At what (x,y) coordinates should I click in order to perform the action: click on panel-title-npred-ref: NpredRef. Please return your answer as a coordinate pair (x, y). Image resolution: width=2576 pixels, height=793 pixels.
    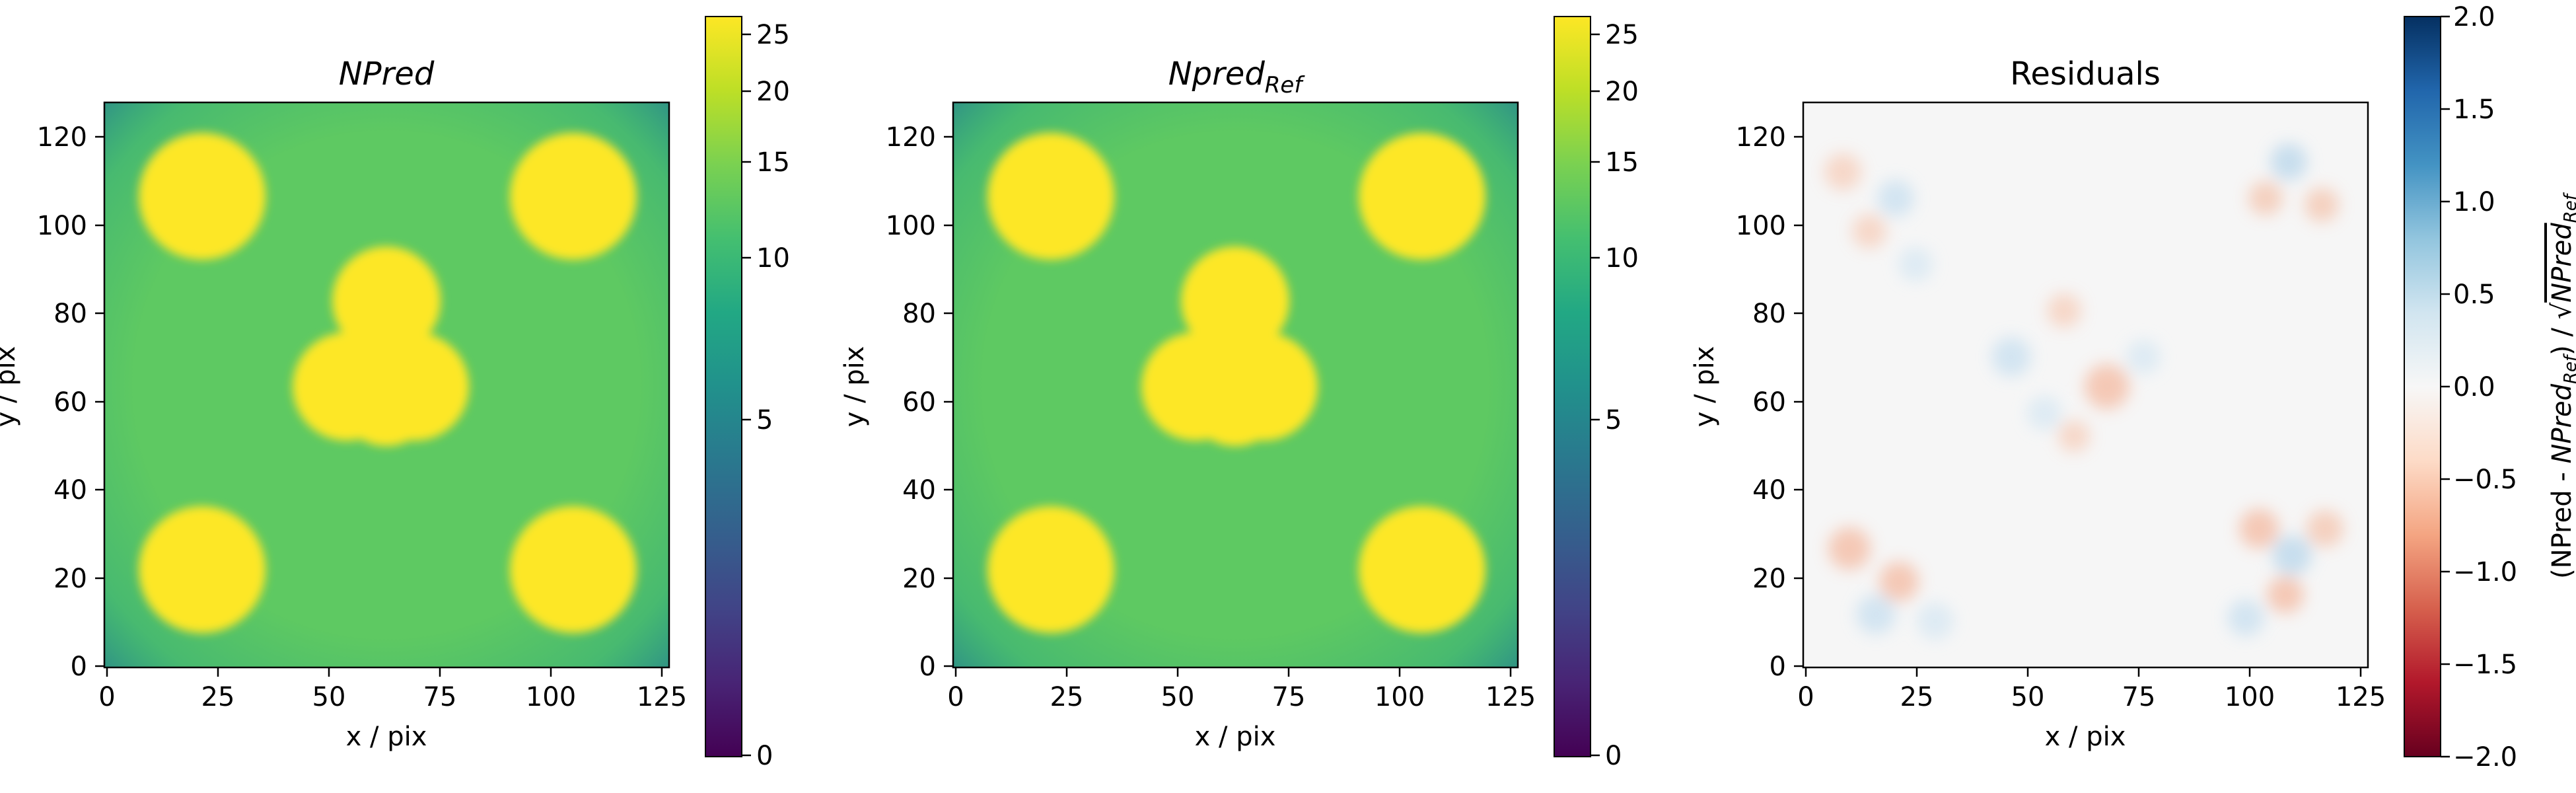
    Looking at the image, I should click on (1237, 77).